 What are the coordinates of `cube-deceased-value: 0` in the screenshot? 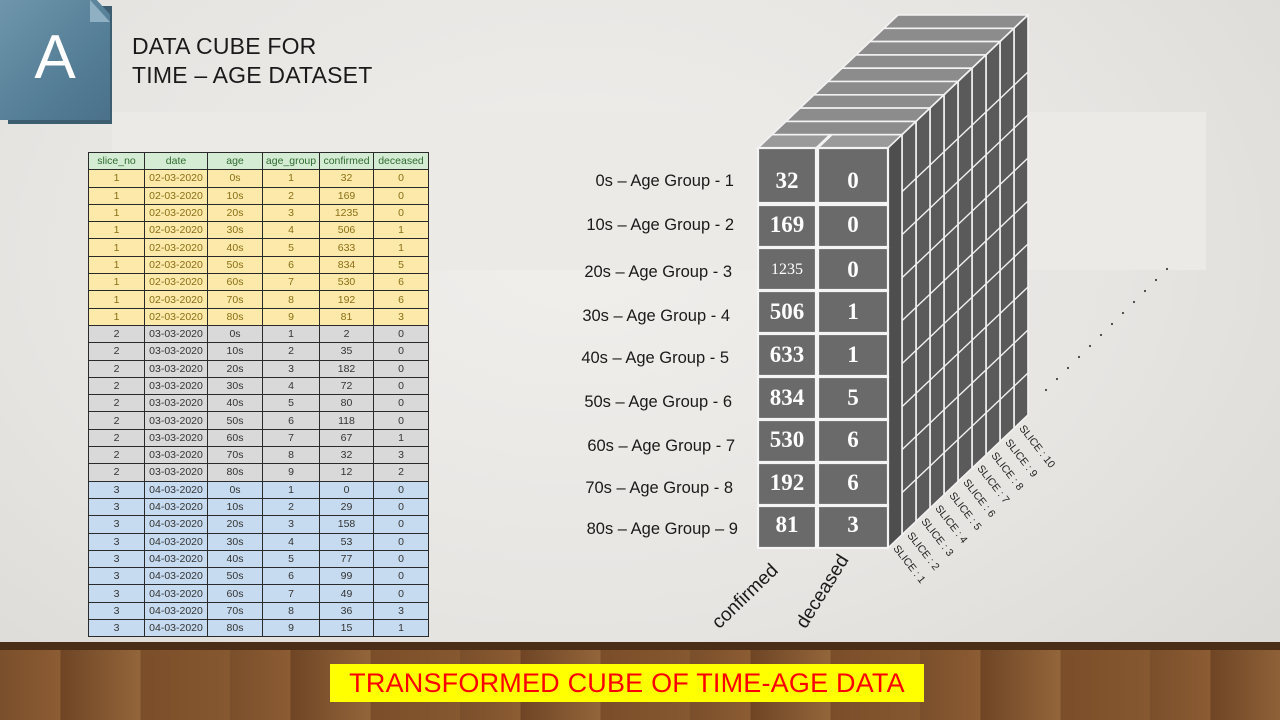 It's located at (853, 224).